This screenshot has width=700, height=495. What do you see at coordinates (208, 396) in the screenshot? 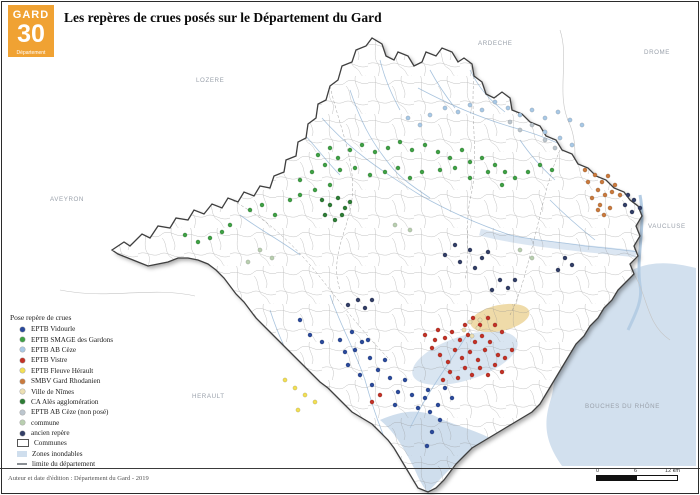
I see `neighbor-department-label: HERAULT` at bounding box center [208, 396].